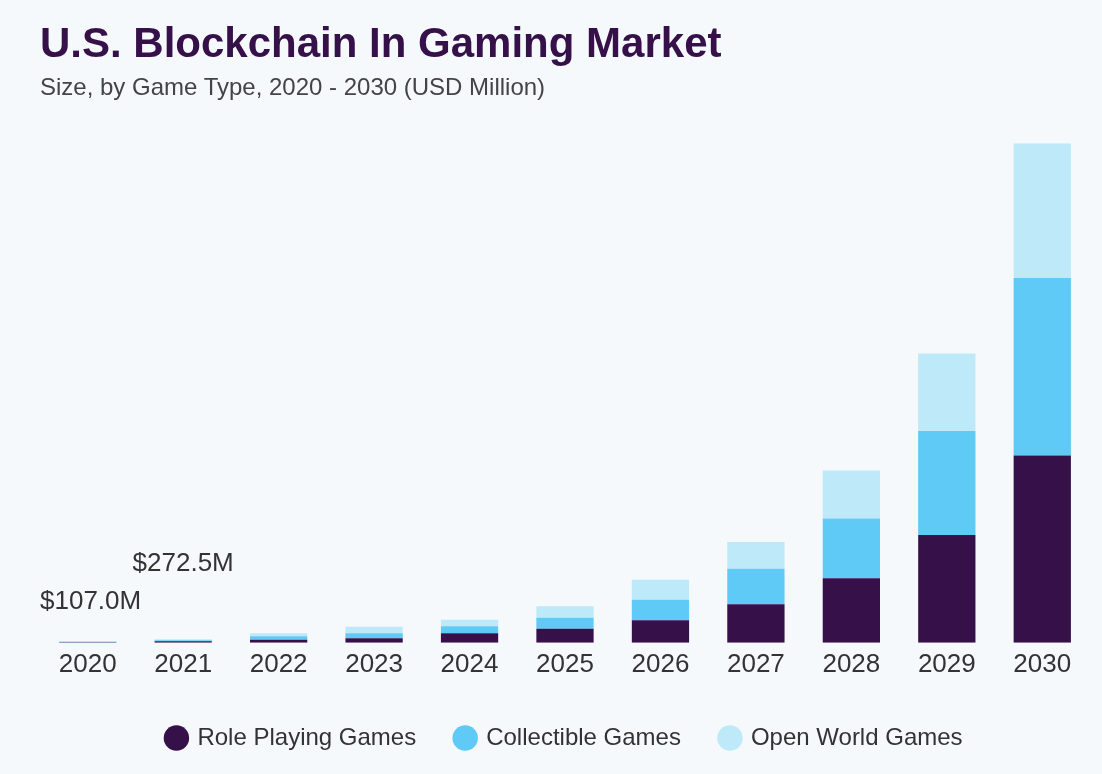 The width and height of the screenshot is (1102, 774). Describe the element at coordinates (293, 87) in the screenshot. I see `chart-subtitle: Size, by Game Type, 2020 - 2030 (USD Million)` at that location.